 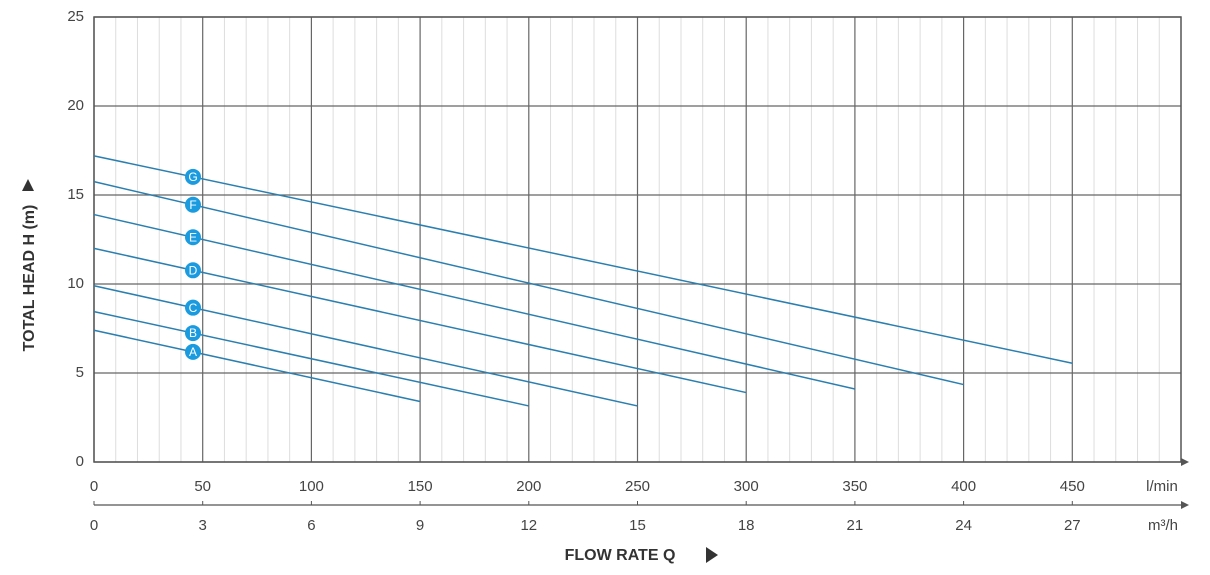 I want to click on x2-tick-label: 9, so click(x=420, y=525).